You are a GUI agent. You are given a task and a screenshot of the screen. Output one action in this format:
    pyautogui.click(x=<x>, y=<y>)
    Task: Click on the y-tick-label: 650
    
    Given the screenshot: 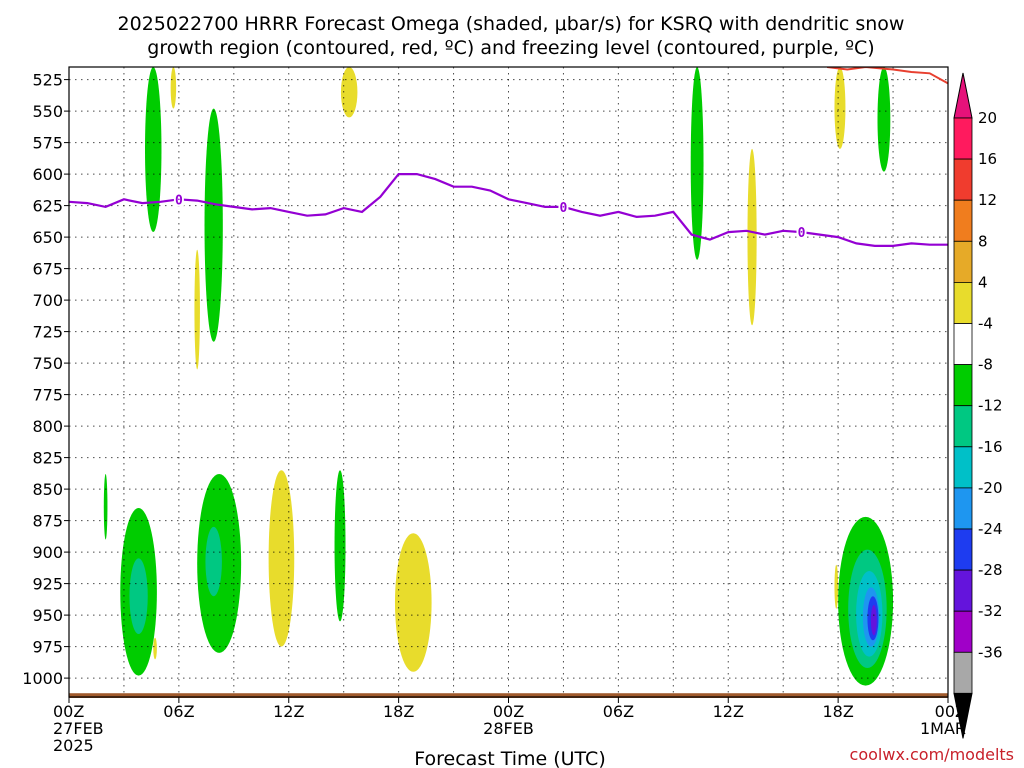 What is the action you would take?
    pyautogui.click(x=47, y=237)
    